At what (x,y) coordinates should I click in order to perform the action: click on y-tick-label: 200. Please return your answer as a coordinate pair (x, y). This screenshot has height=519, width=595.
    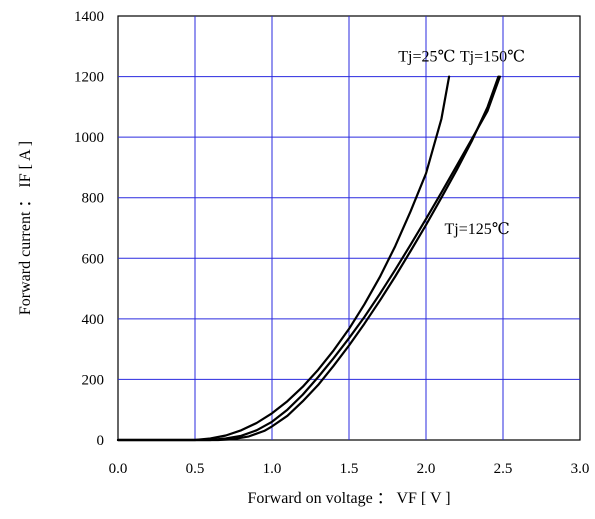
    Looking at the image, I should click on (93, 380).